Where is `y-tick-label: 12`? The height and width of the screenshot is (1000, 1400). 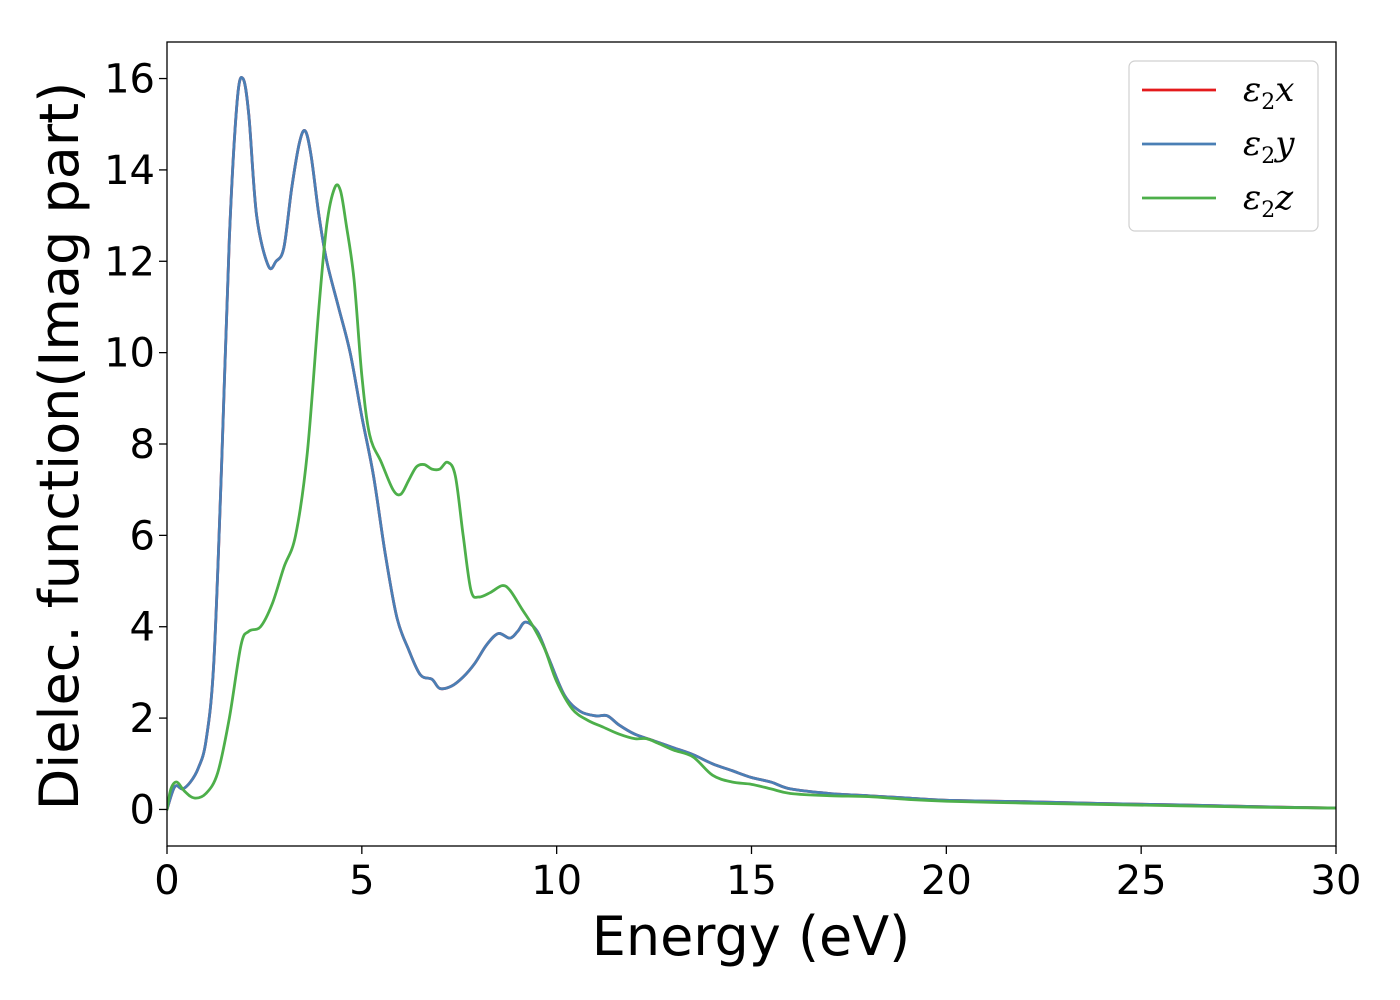 y-tick-label: 12 is located at coordinates (129, 262).